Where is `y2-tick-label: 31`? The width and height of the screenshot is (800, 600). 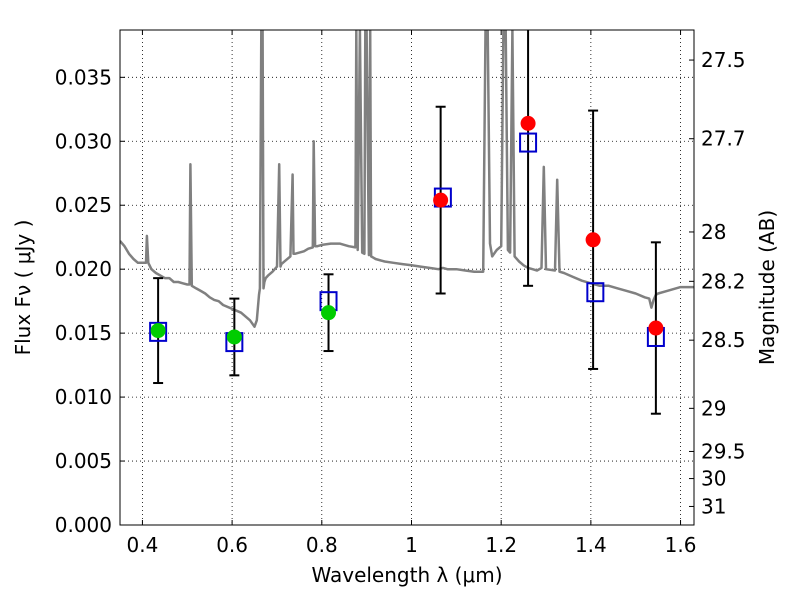
y2-tick-label: 31 is located at coordinates (713, 506).